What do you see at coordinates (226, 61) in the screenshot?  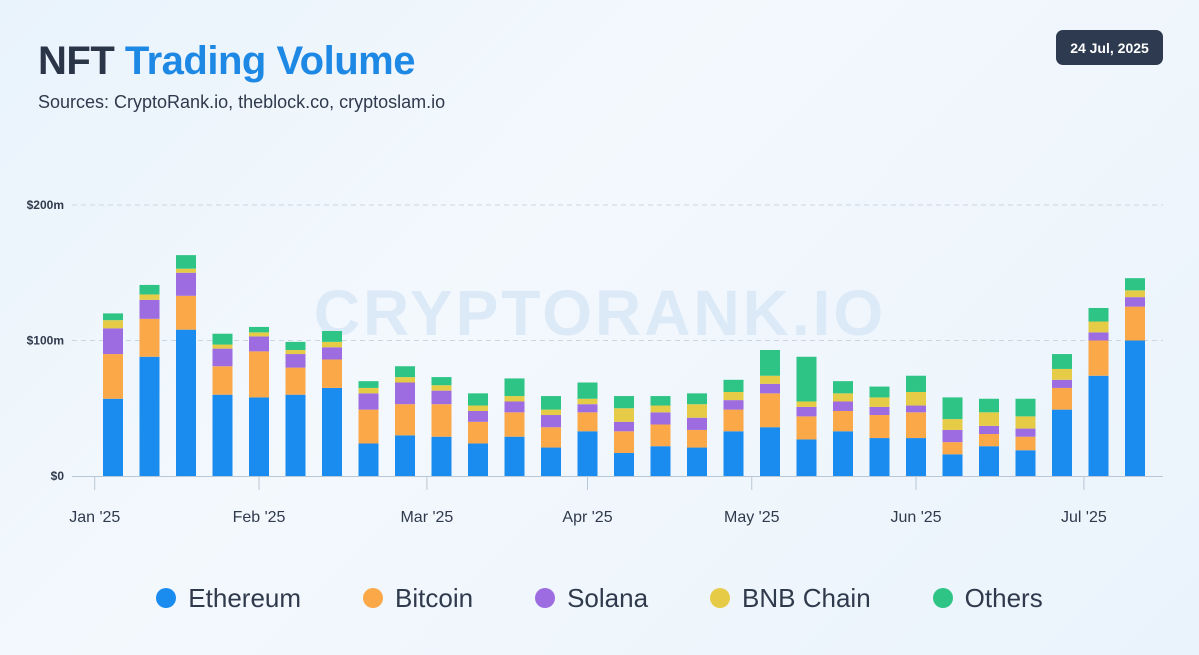 I see `chart-title: NFT Trading Volume` at bounding box center [226, 61].